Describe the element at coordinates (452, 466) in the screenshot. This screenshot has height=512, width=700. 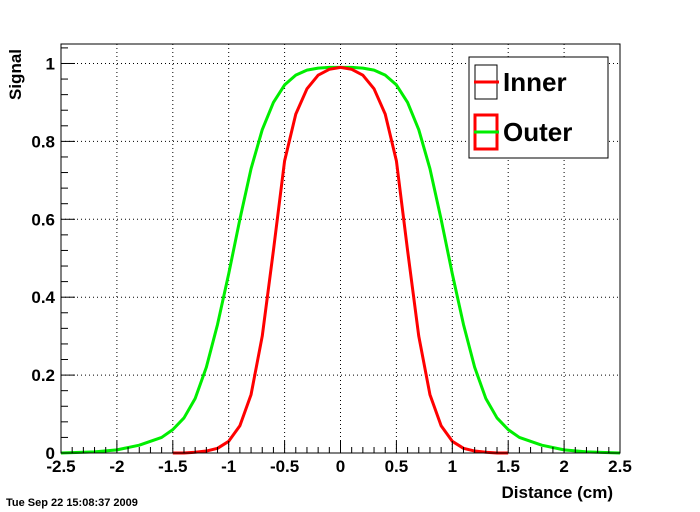
I see `x-tick-label: 1` at that location.